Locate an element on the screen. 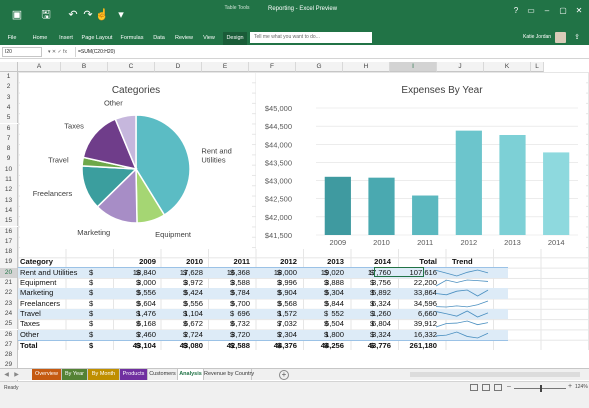 The height and width of the screenshot is (408, 589). value-cell: 1,800 is located at coordinates (334, 334).